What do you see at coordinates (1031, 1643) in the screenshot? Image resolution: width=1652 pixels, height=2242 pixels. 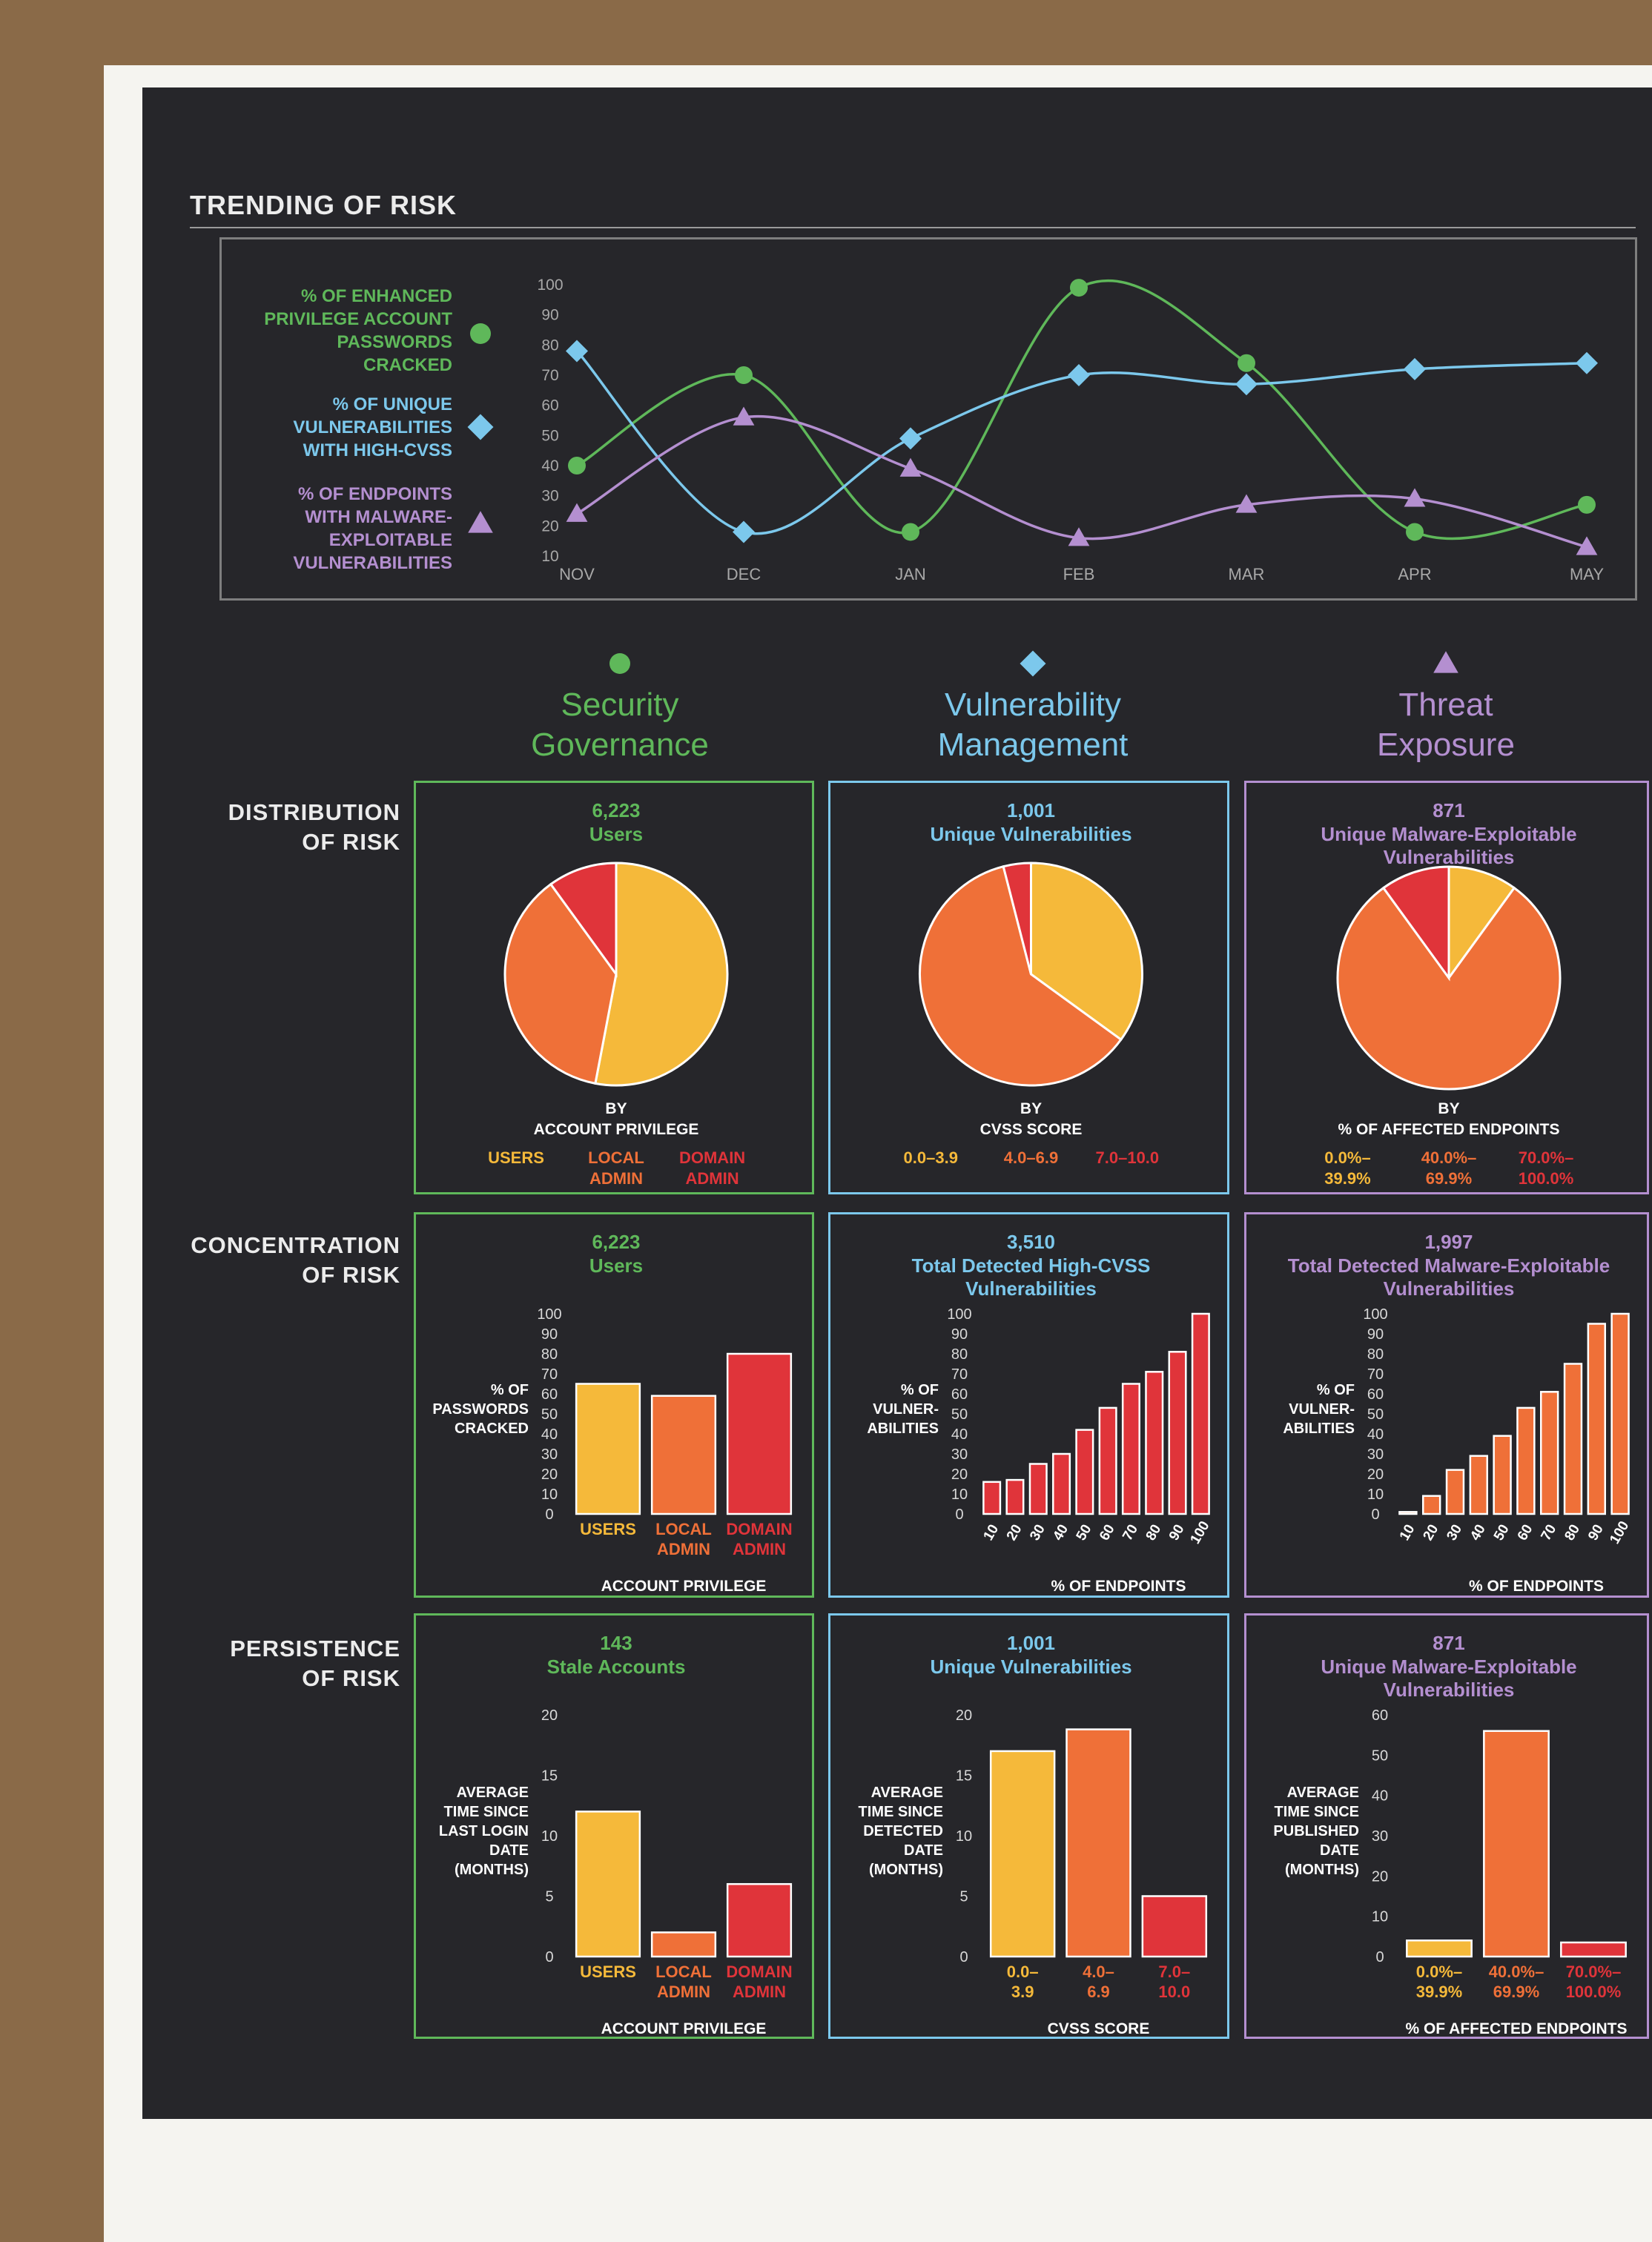 I see `panel-count: 1,001` at bounding box center [1031, 1643].